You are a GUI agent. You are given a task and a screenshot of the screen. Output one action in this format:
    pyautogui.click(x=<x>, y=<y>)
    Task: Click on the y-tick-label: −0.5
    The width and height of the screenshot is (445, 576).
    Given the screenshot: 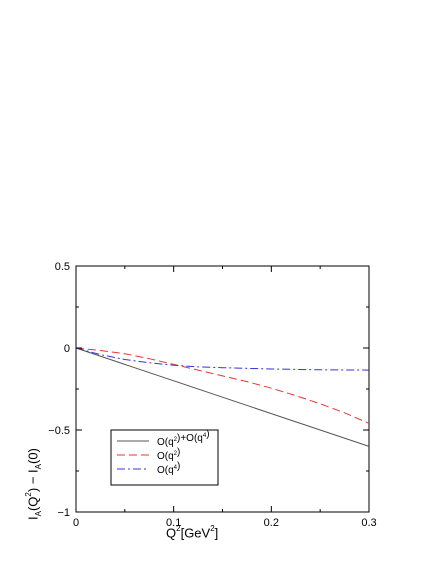 What is the action you would take?
    pyautogui.click(x=59, y=431)
    